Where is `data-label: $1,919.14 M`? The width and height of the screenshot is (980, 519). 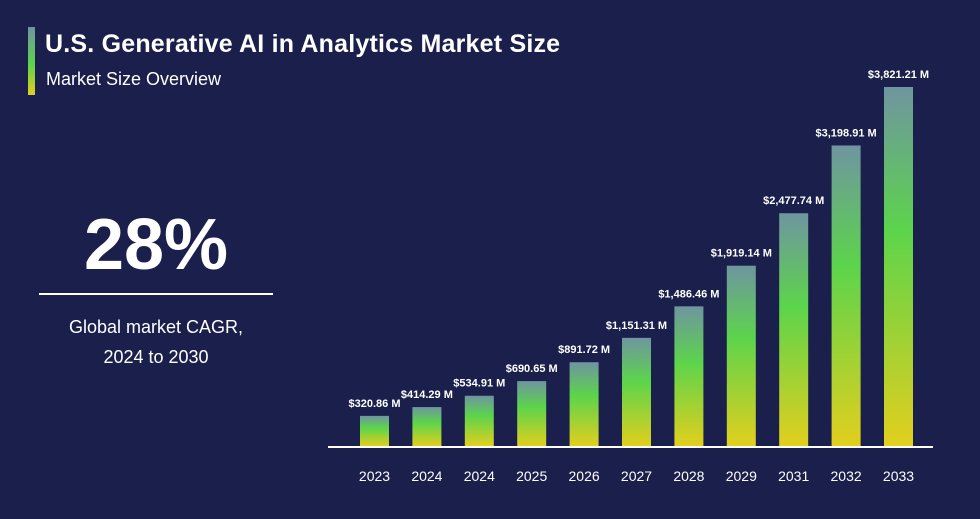
data-label: $1,919.14 M is located at coordinates (741, 254).